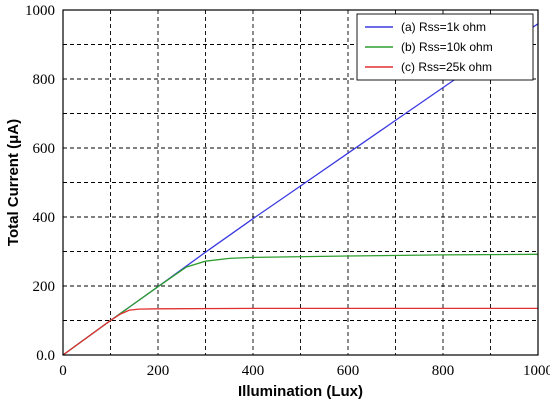 Image resolution: width=550 pixels, height=405 pixels. What do you see at coordinates (446, 67) in the screenshot?
I see `legend-label: (c) Rss=25k ohm` at bounding box center [446, 67].